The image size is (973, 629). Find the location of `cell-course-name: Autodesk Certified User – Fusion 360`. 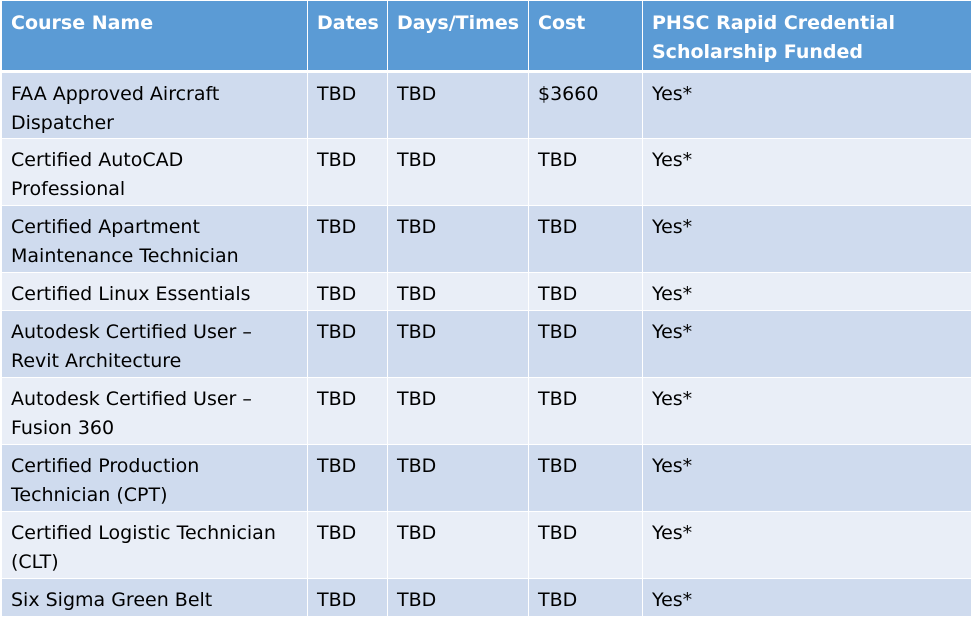

cell-course-name: Autodesk Certified User – Fusion 360 is located at coordinates (154, 410).